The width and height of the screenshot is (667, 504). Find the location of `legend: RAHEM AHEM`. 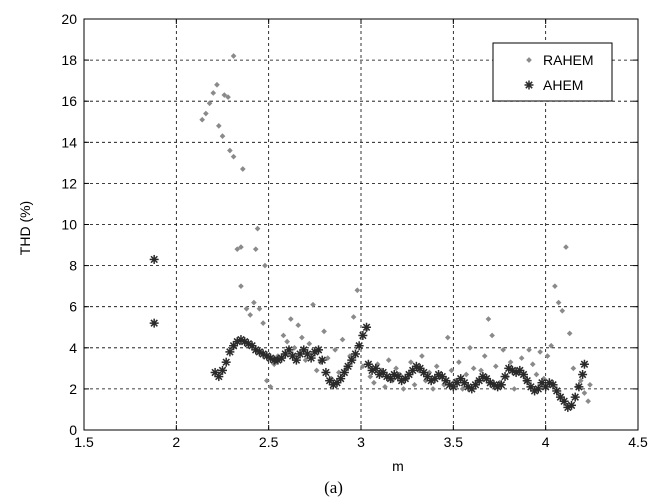

legend: RAHEM AHEM is located at coordinates (552, 72).